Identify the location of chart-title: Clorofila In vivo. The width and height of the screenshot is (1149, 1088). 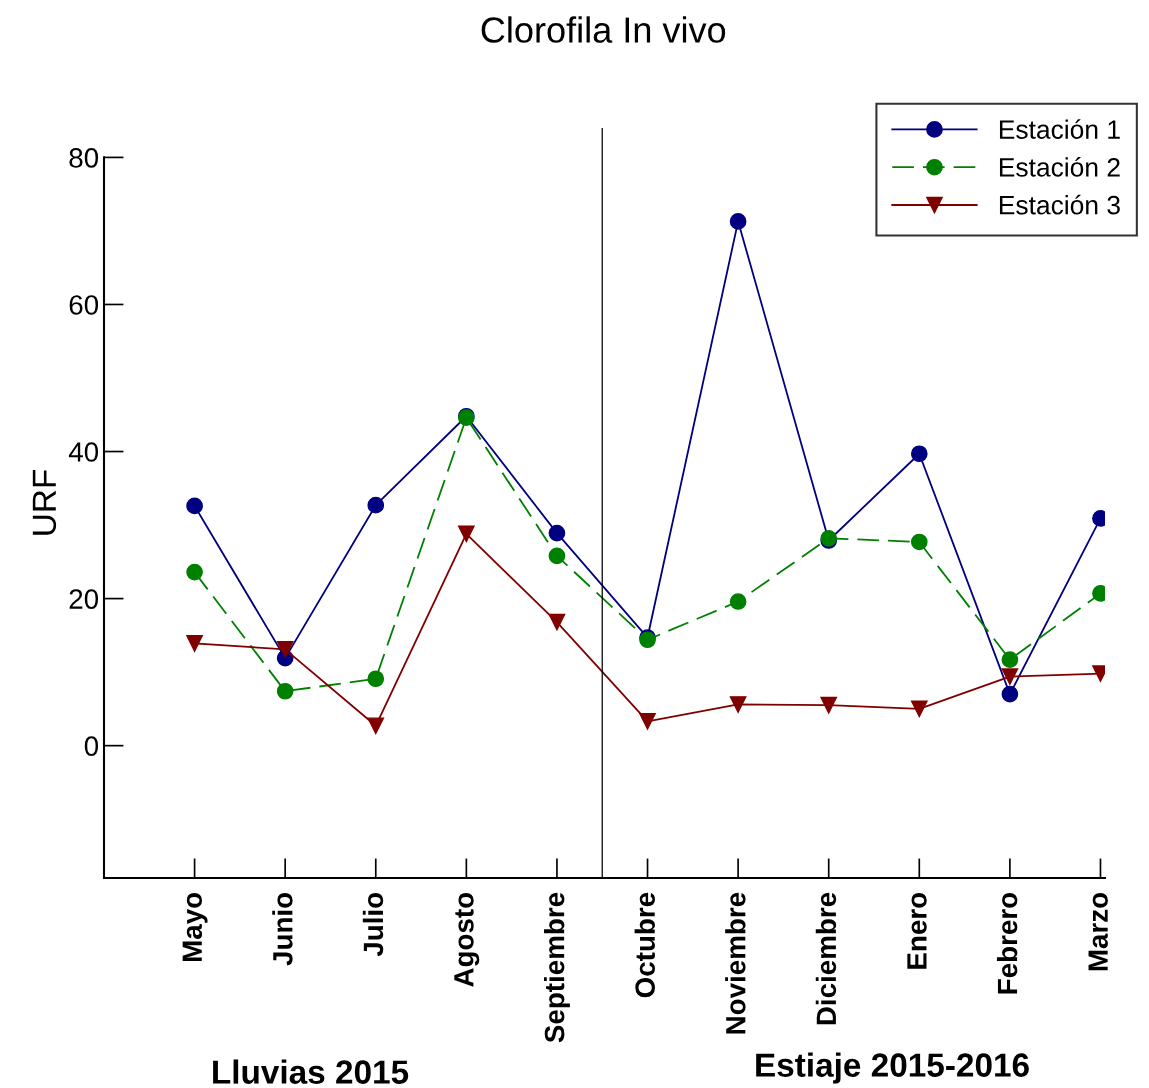
(603, 29).